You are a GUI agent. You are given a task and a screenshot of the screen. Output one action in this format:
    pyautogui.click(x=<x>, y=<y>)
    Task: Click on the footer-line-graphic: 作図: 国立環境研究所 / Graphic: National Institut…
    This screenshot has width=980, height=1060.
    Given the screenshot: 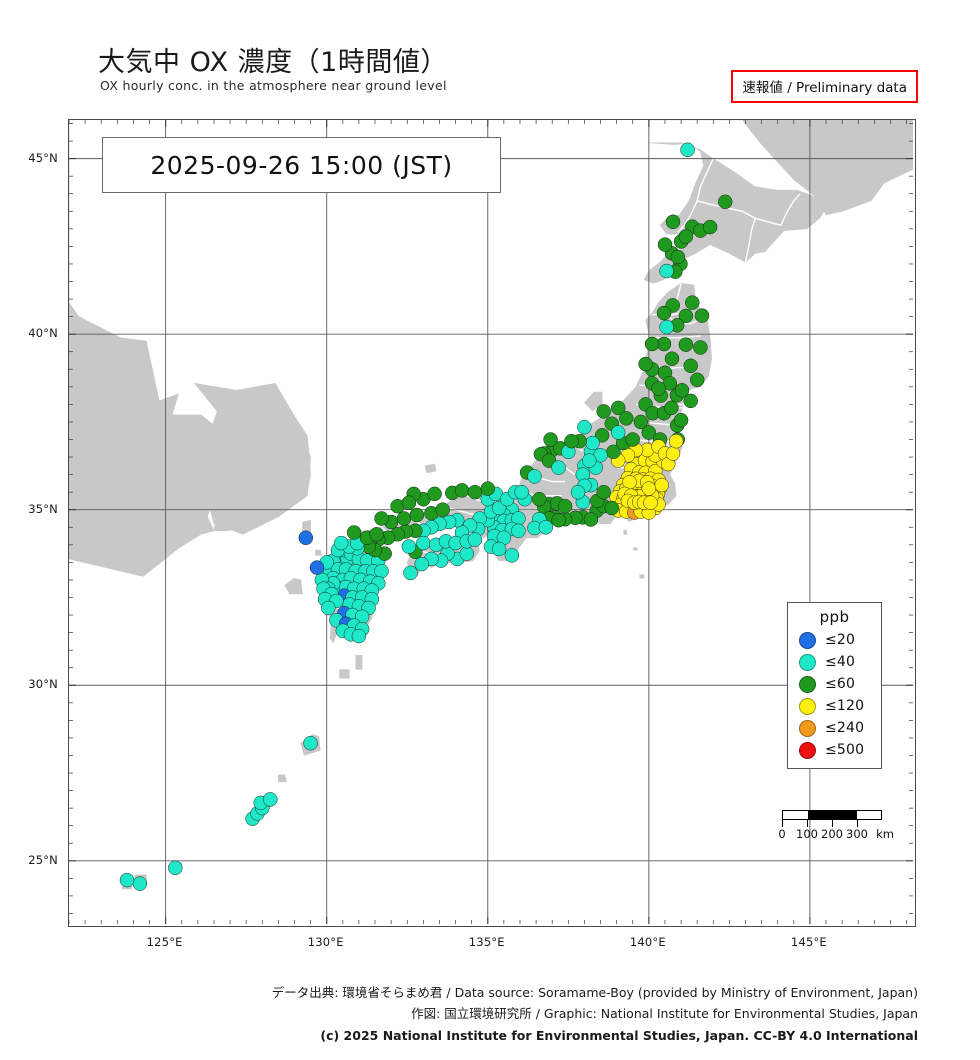 What is the action you would take?
    pyautogui.click(x=664, y=1013)
    